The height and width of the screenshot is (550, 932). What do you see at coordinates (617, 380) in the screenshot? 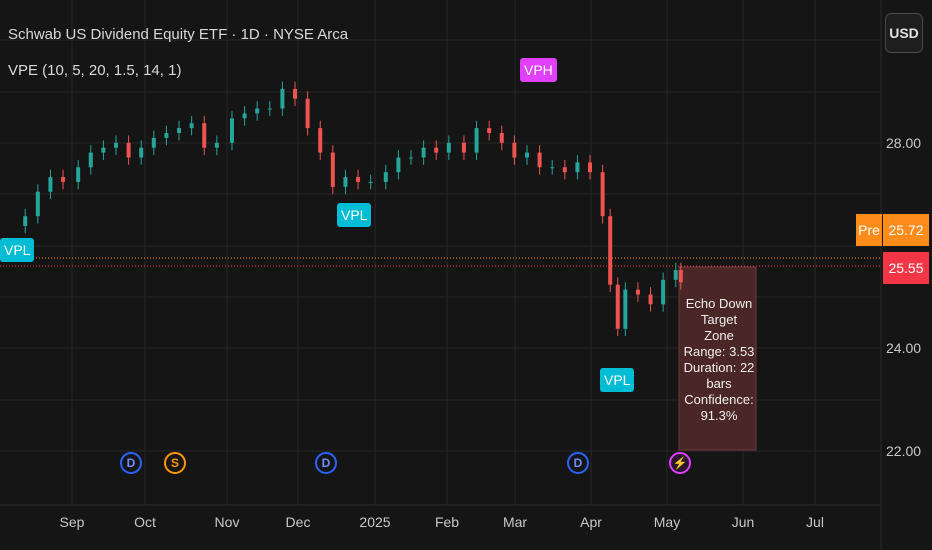
I see `vpl-marker-apr: VPL` at bounding box center [617, 380].